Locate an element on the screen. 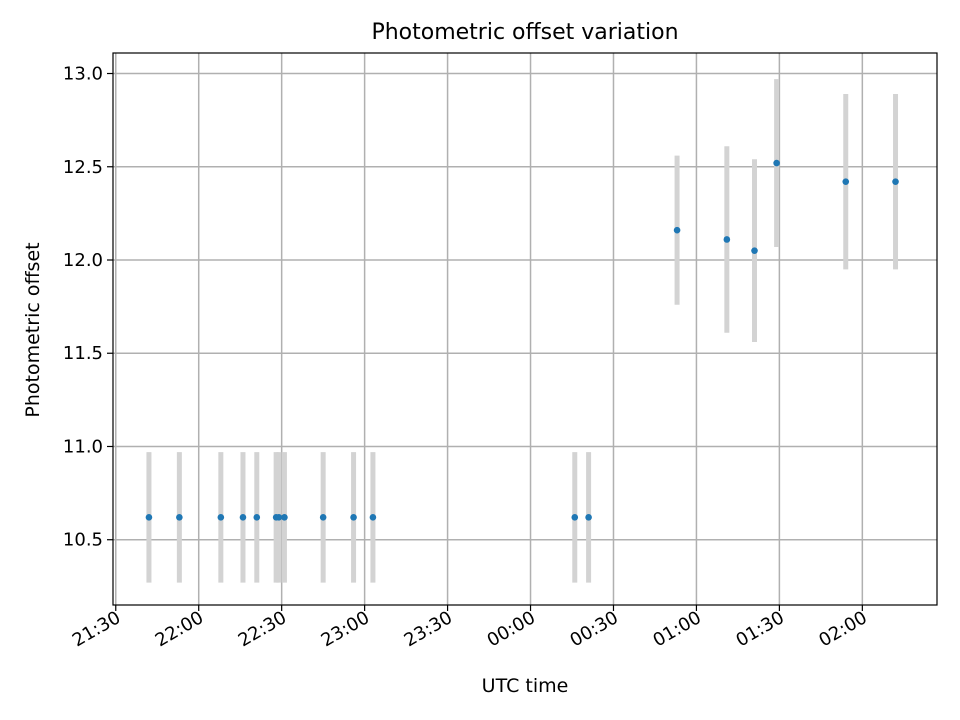 This screenshot has height=720, width=960. y-tick-label: 11.0 is located at coordinates (83, 446).